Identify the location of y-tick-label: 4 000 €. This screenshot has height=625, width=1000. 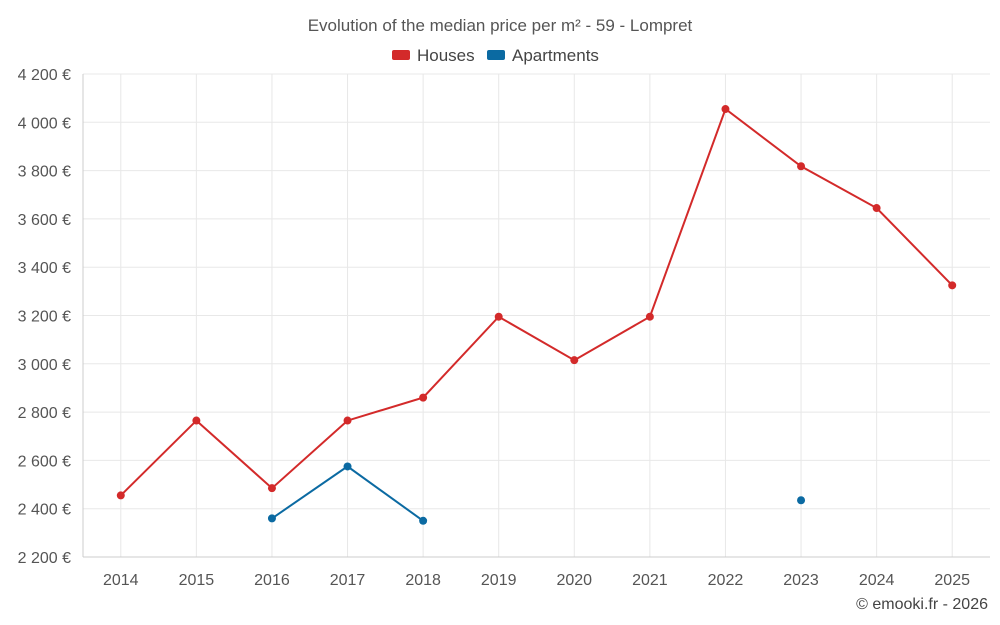
(44, 123).